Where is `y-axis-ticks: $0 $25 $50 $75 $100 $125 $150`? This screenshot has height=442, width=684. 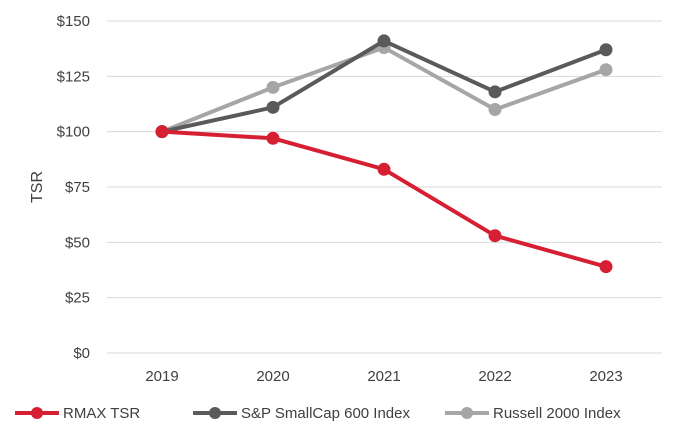
y-axis-ticks: $0 $25 $50 $75 $100 $125 $150 is located at coordinates (73, 187).